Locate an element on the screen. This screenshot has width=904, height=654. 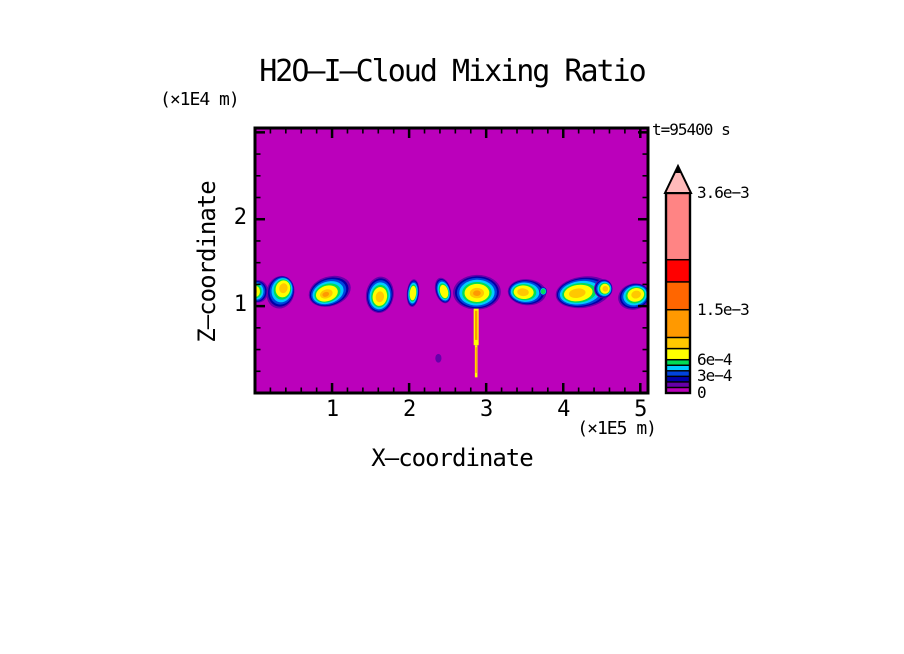
colorbar-value-label: 3e−4 is located at coordinates (715, 376).